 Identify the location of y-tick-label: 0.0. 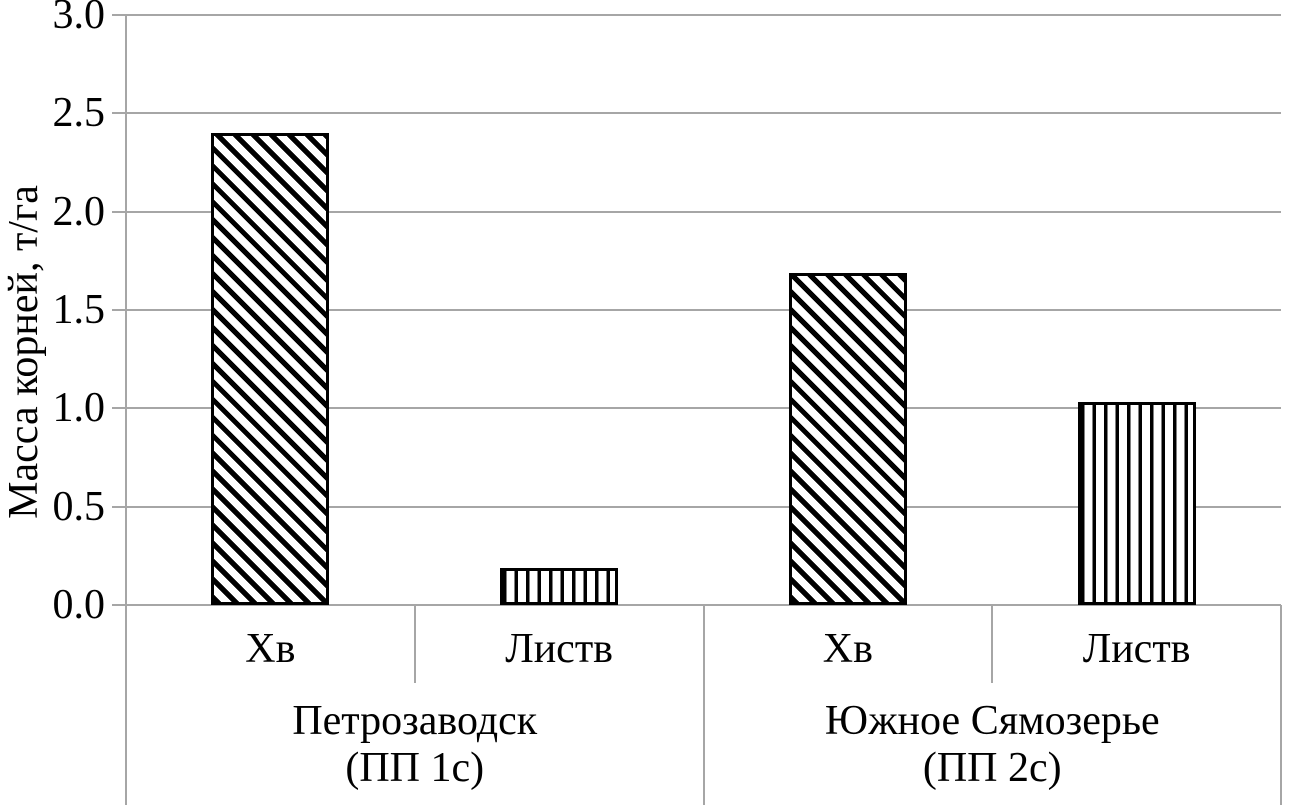
(79, 605).